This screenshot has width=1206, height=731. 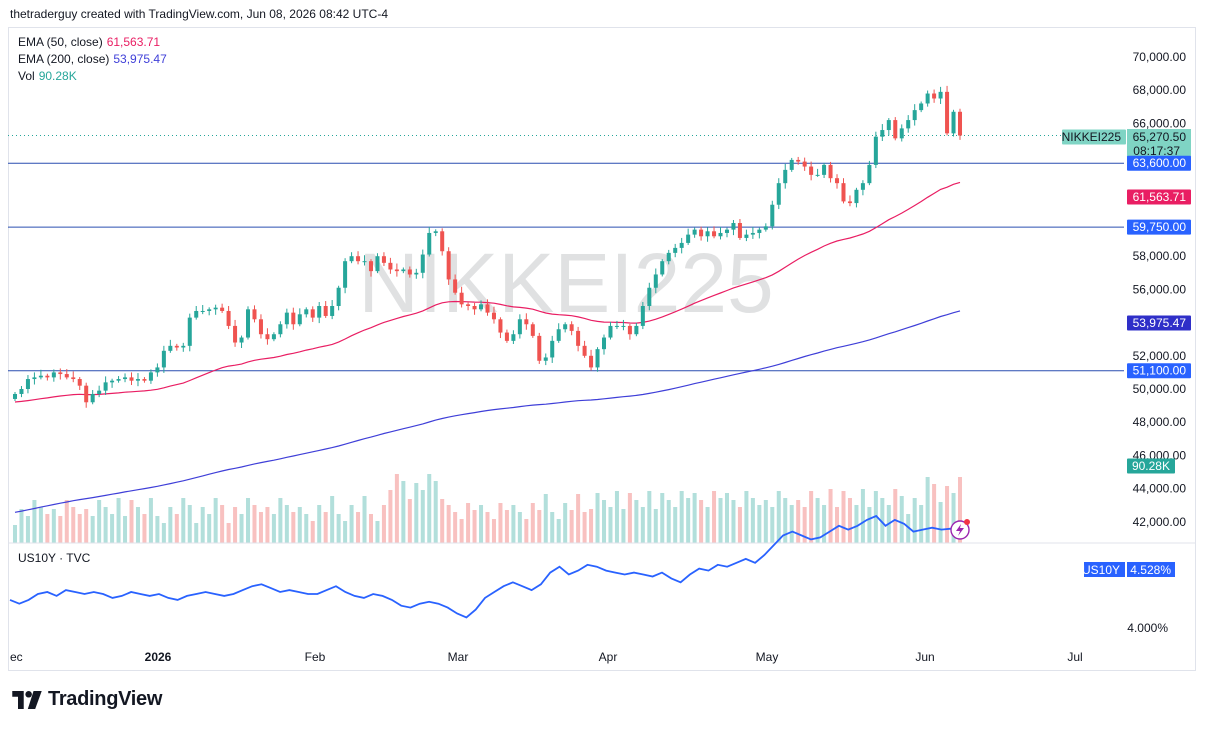 I want to click on lightning-icon, so click(x=960, y=529).